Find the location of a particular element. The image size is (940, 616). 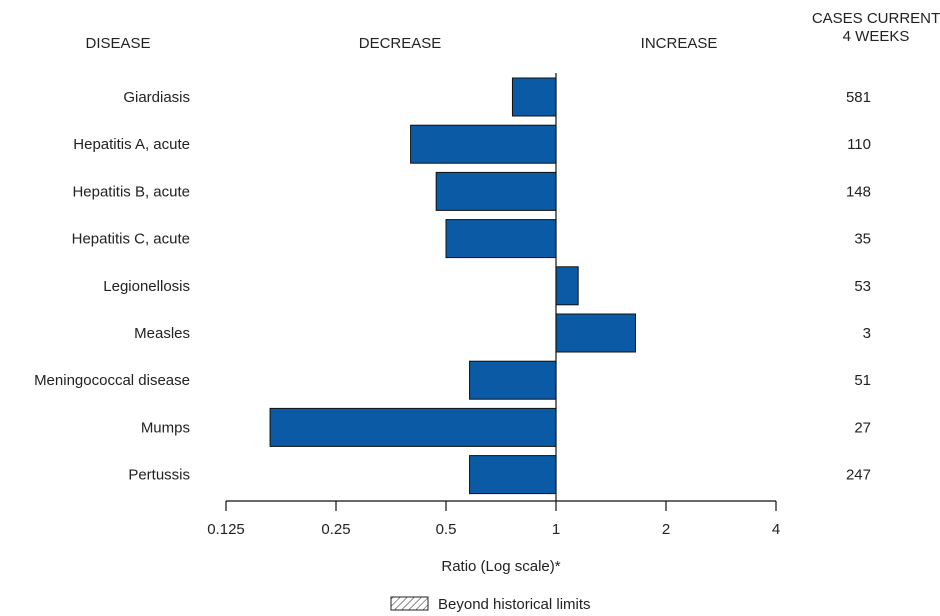

legend-label: Beyond historical limits is located at coordinates (514, 604).